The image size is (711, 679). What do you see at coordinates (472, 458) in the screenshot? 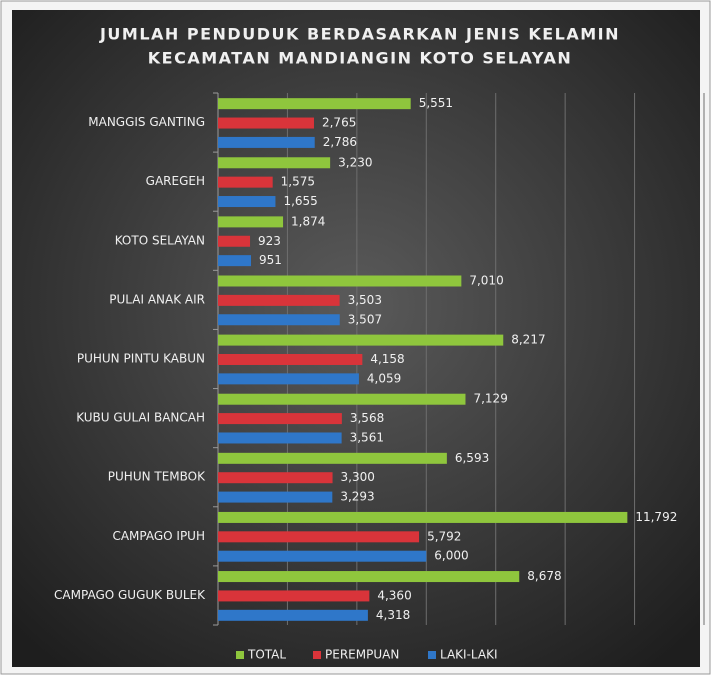
I see `value-label: 6,593` at bounding box center [472, 458].